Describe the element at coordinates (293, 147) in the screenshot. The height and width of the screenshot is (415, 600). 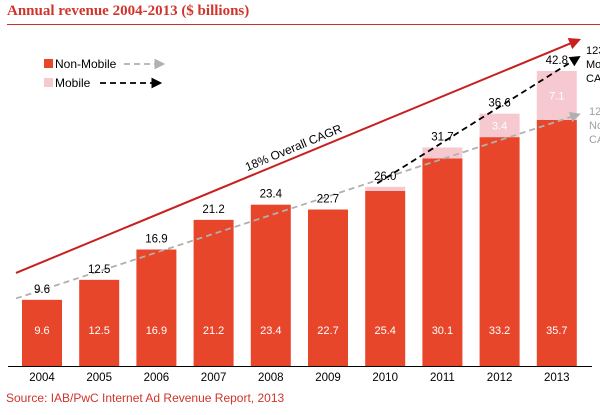
I see `overall-cagr-label: 18% Overall CAGR` at that location.